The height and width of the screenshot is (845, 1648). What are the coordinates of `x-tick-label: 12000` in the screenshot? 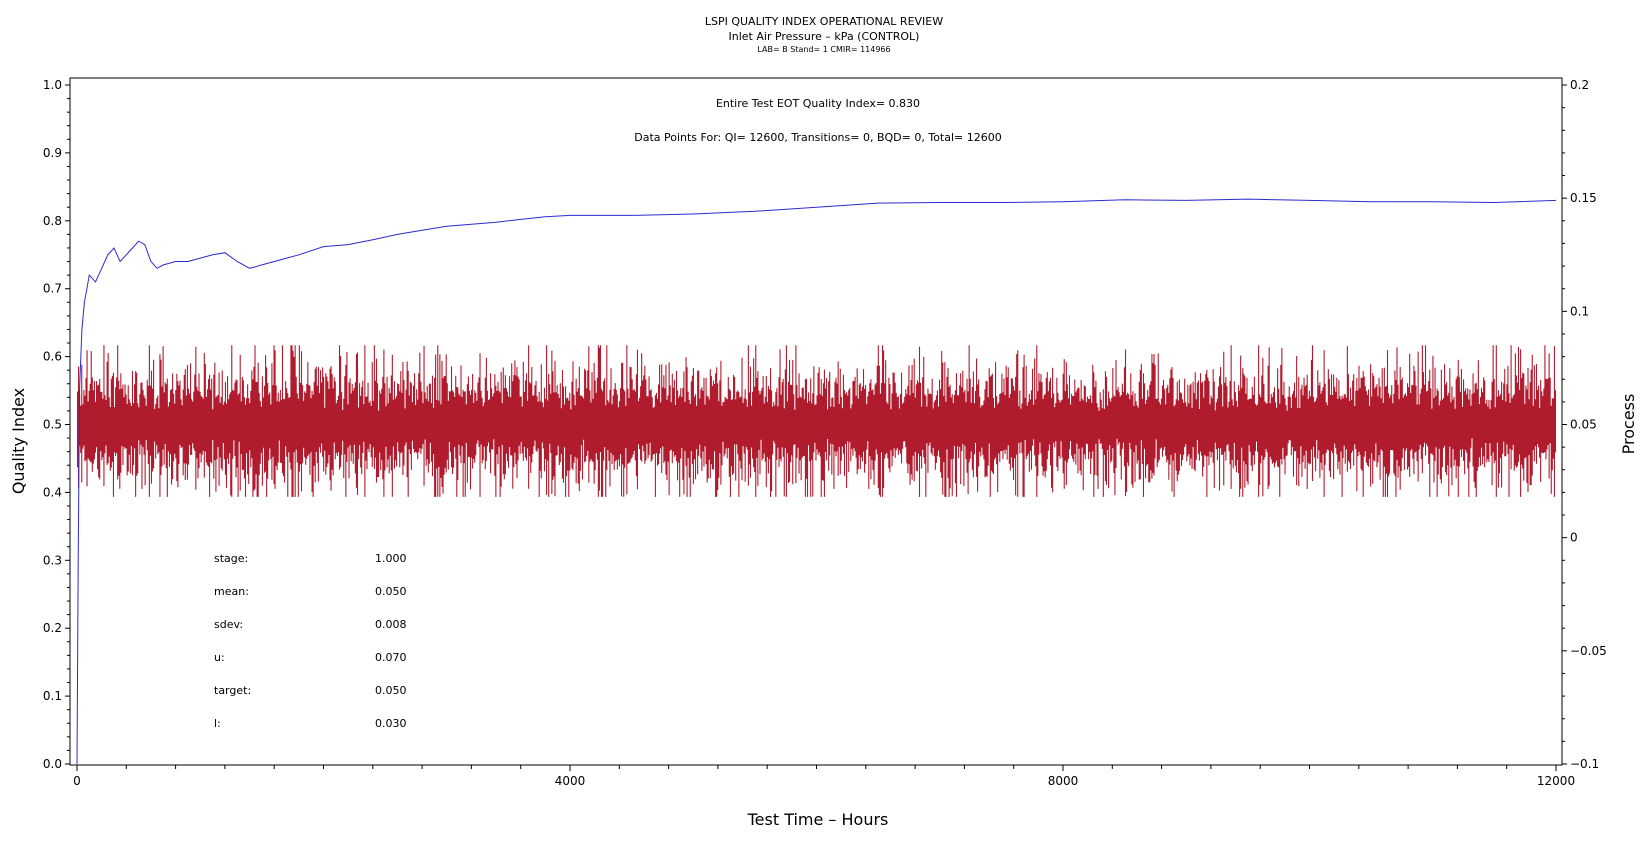 It's located at (1556, 781).